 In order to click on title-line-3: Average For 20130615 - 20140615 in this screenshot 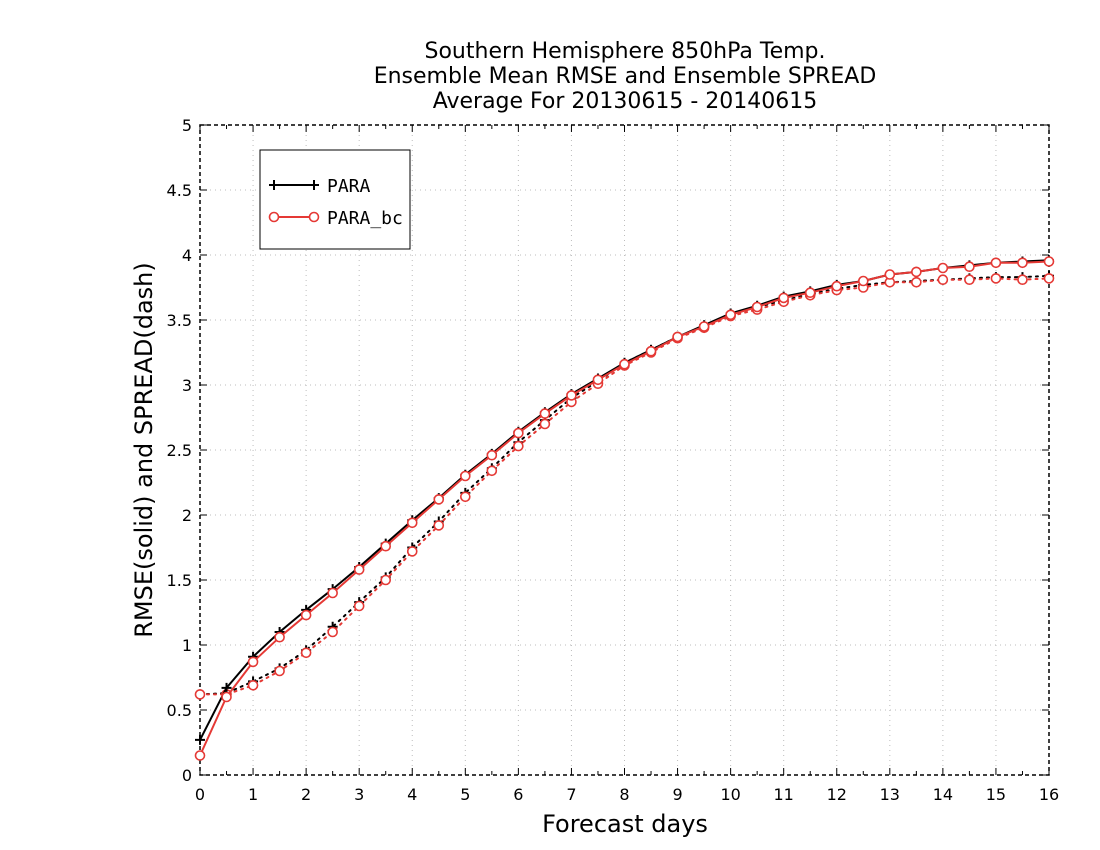, I will do `click(625, 101)`.